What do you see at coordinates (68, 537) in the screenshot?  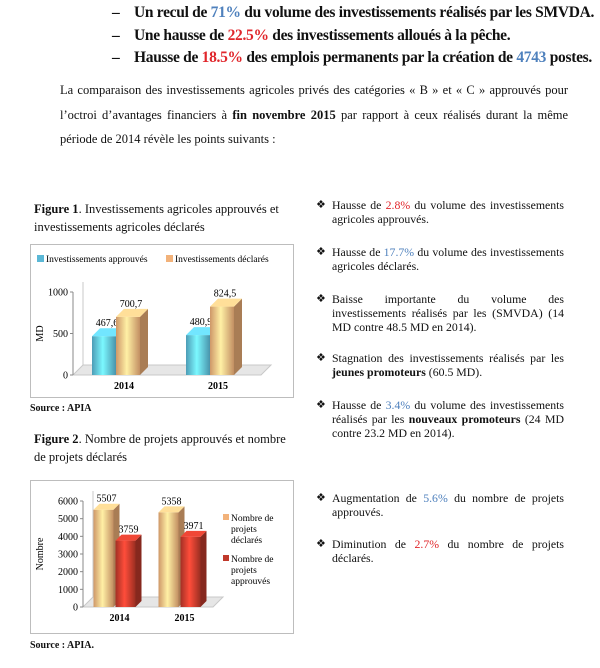 I see `y-tick-label: 4000` at bounding box center [68, 537].